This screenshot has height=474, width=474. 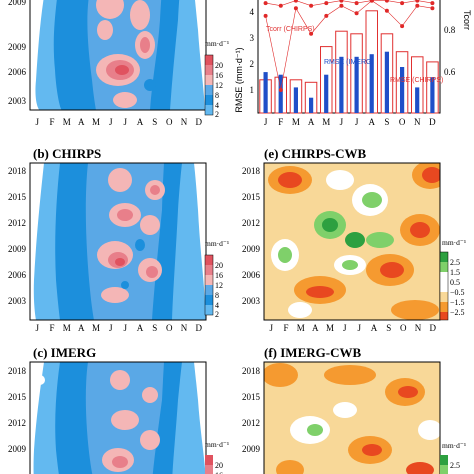 What do you see at coordinates (349, 82) in the screenshot?
I see `series-rmse-imerg` at bounding box center [349, 82].